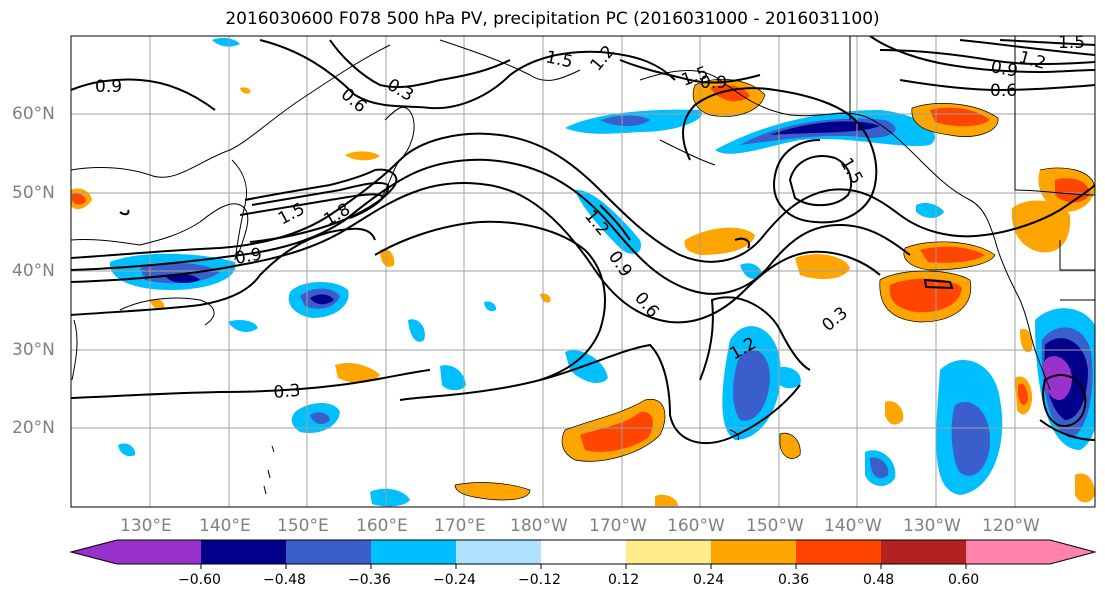 This screenshot has height=601, width=1105. What do you see at coordinates (33, 350) in the screenshot?
I see `lat-label: 30°N` at bounding box center [33, 350].